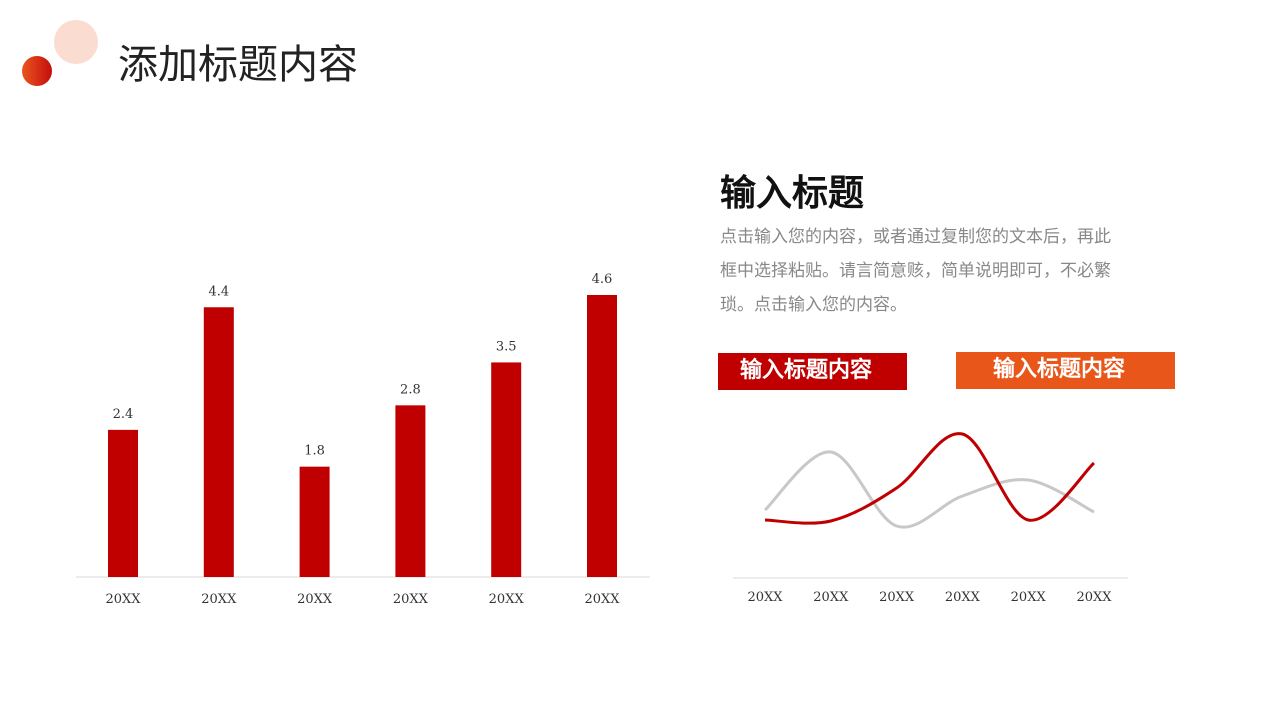 This screenshot has width=1280, height=720. Describe the element at coordinates (792, 193) in the screenshot. I see `panel-title: 输入标题` at that location.